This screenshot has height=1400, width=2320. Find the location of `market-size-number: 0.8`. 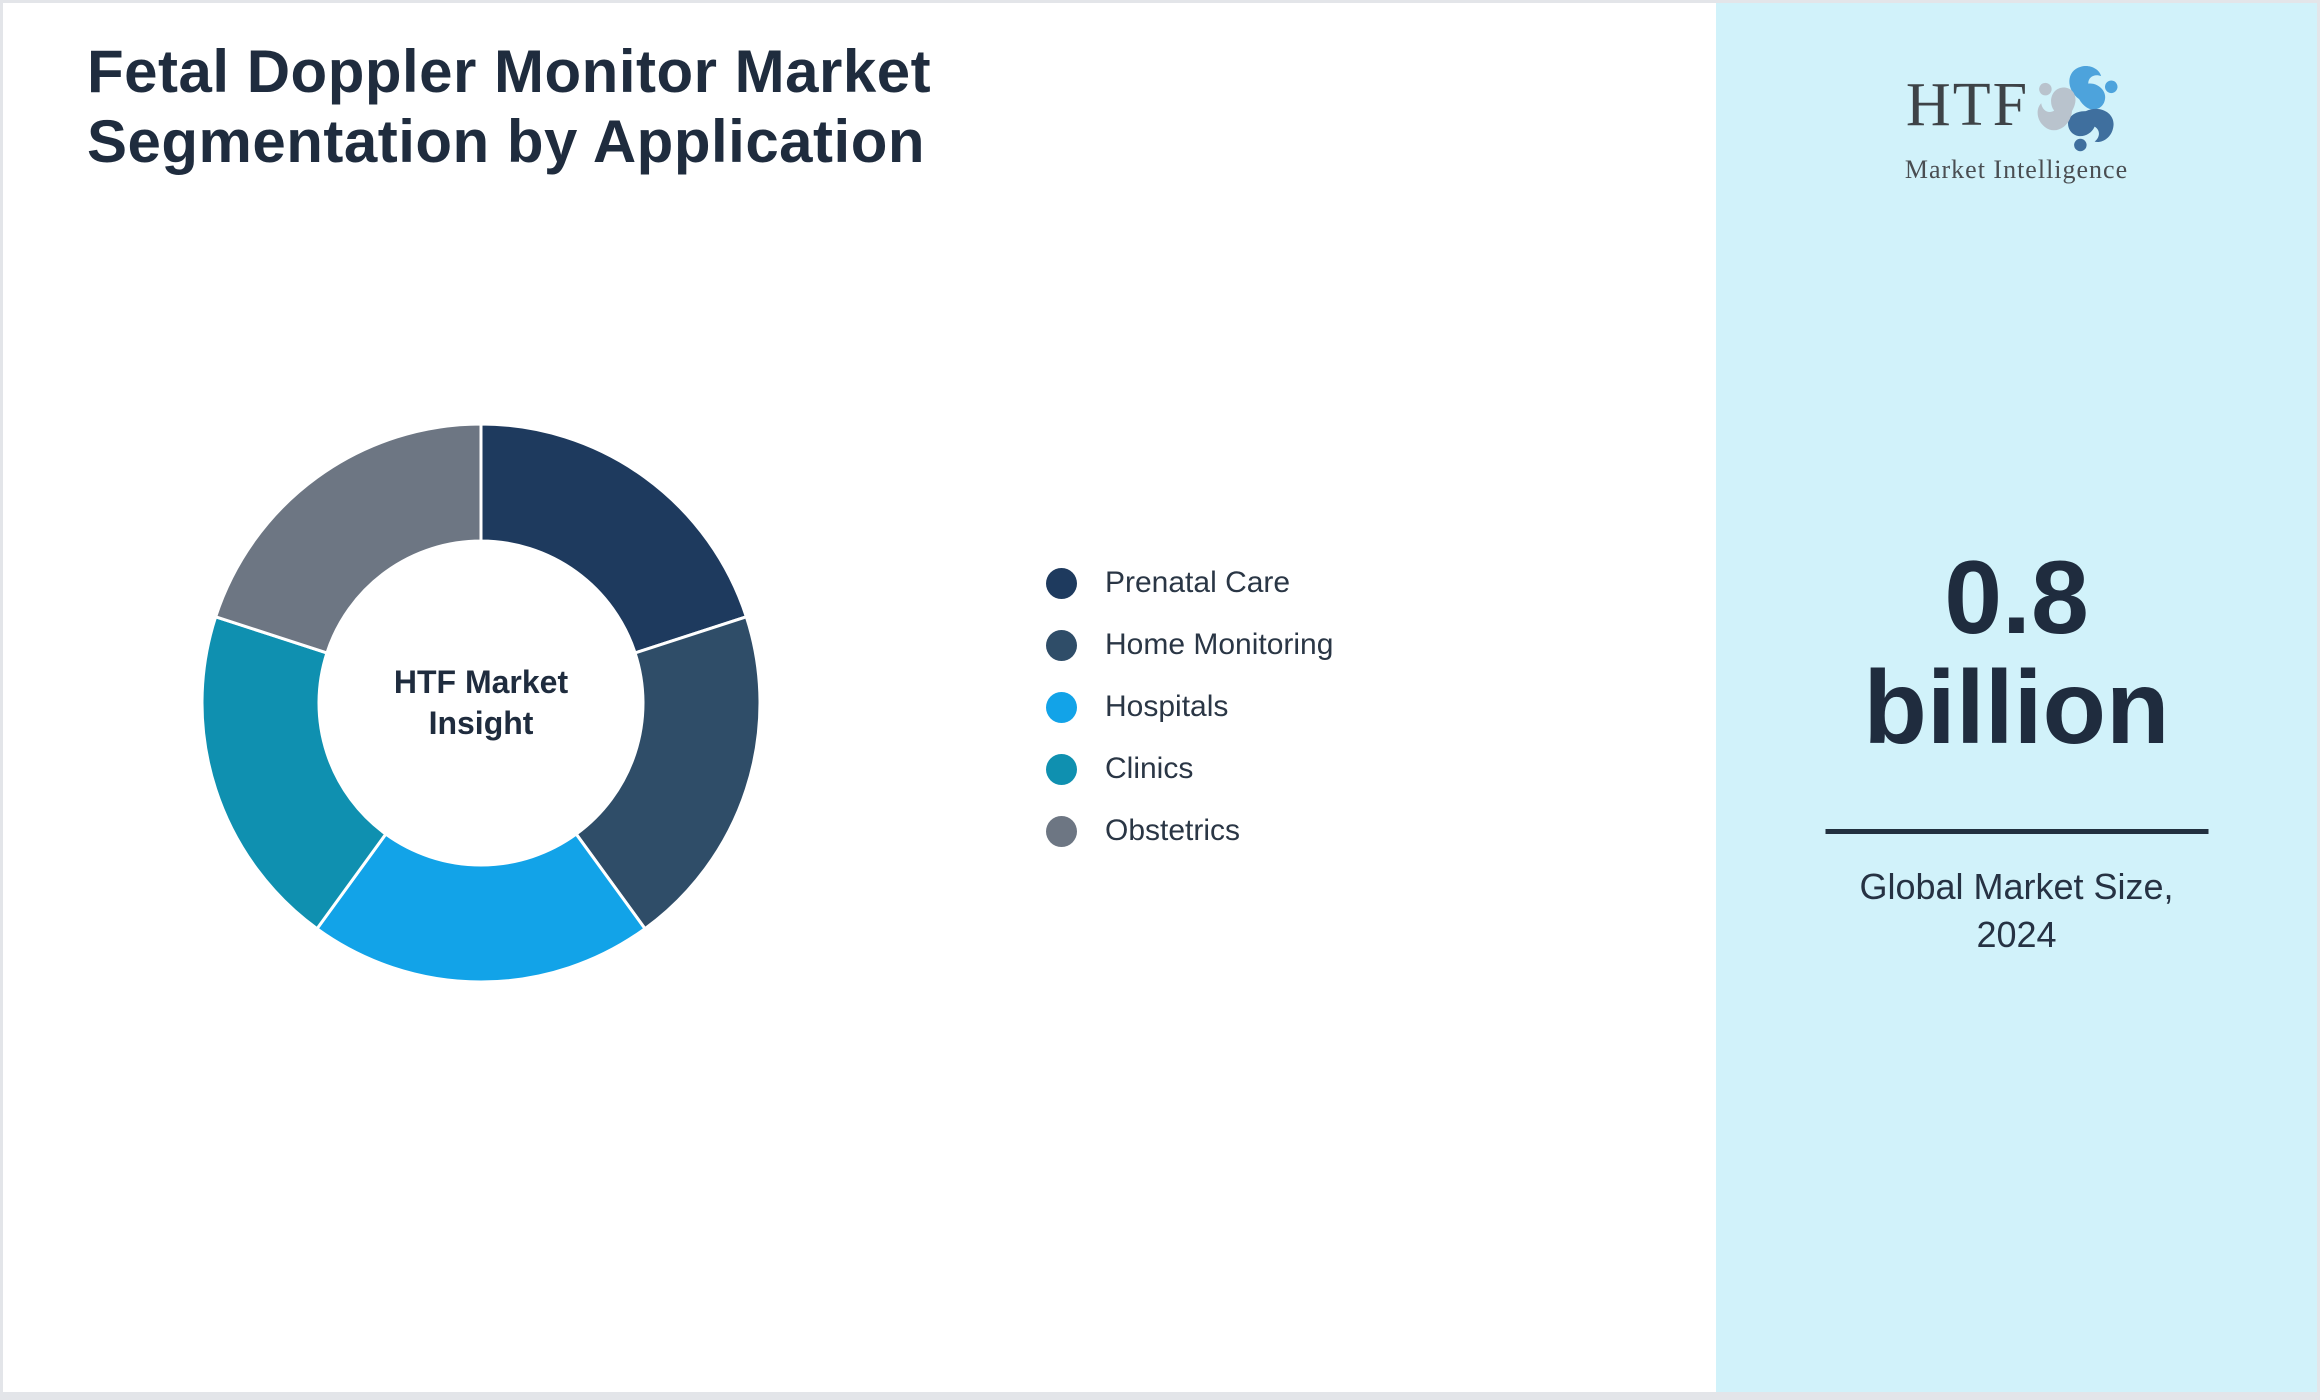

market-size-number: 0.8 is located at coordinates (2016, 598).